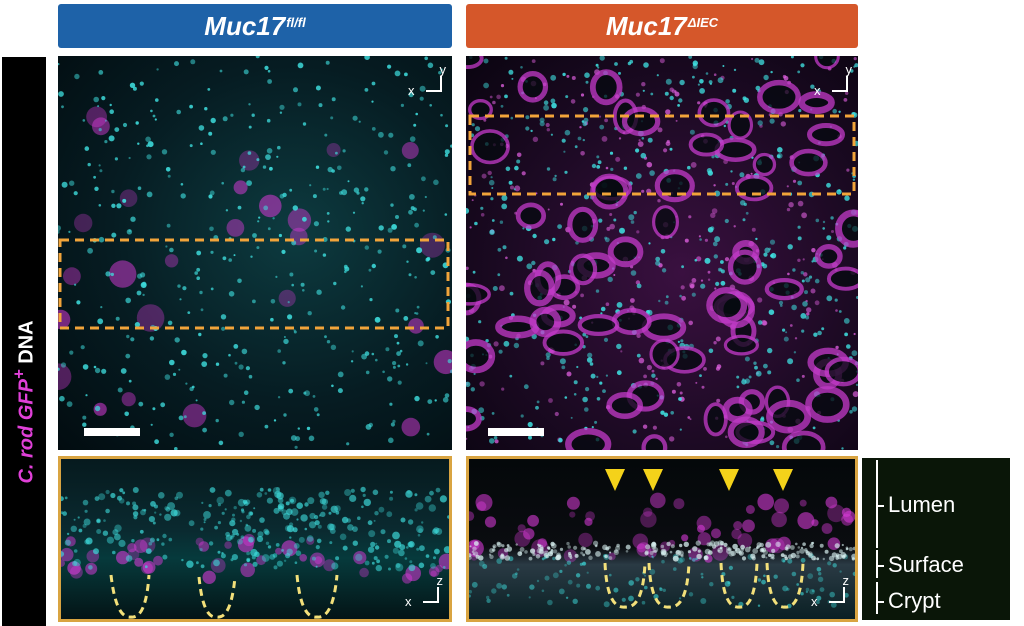 This screenshot has height=626, width=1024. What do you see at coordinates (915, 505) in the screenshot?
I see `legend-lumen: Lumen` at bounding box center [915, 505].